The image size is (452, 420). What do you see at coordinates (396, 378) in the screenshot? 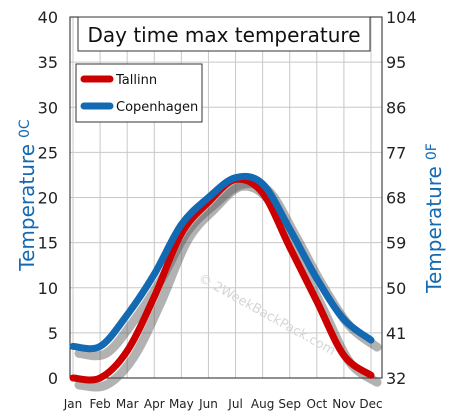
I see `right-tick-label: 32` at bounding box center [396, 378].